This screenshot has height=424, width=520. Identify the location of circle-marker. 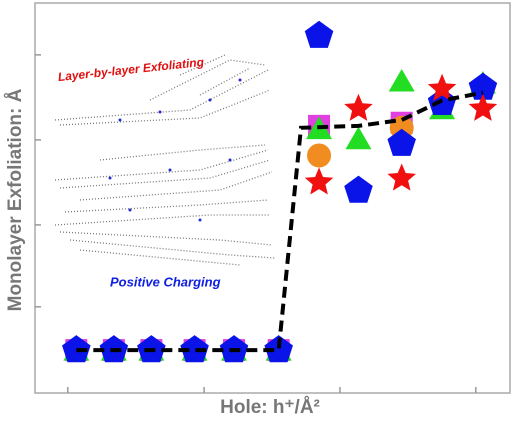
(319, 155).